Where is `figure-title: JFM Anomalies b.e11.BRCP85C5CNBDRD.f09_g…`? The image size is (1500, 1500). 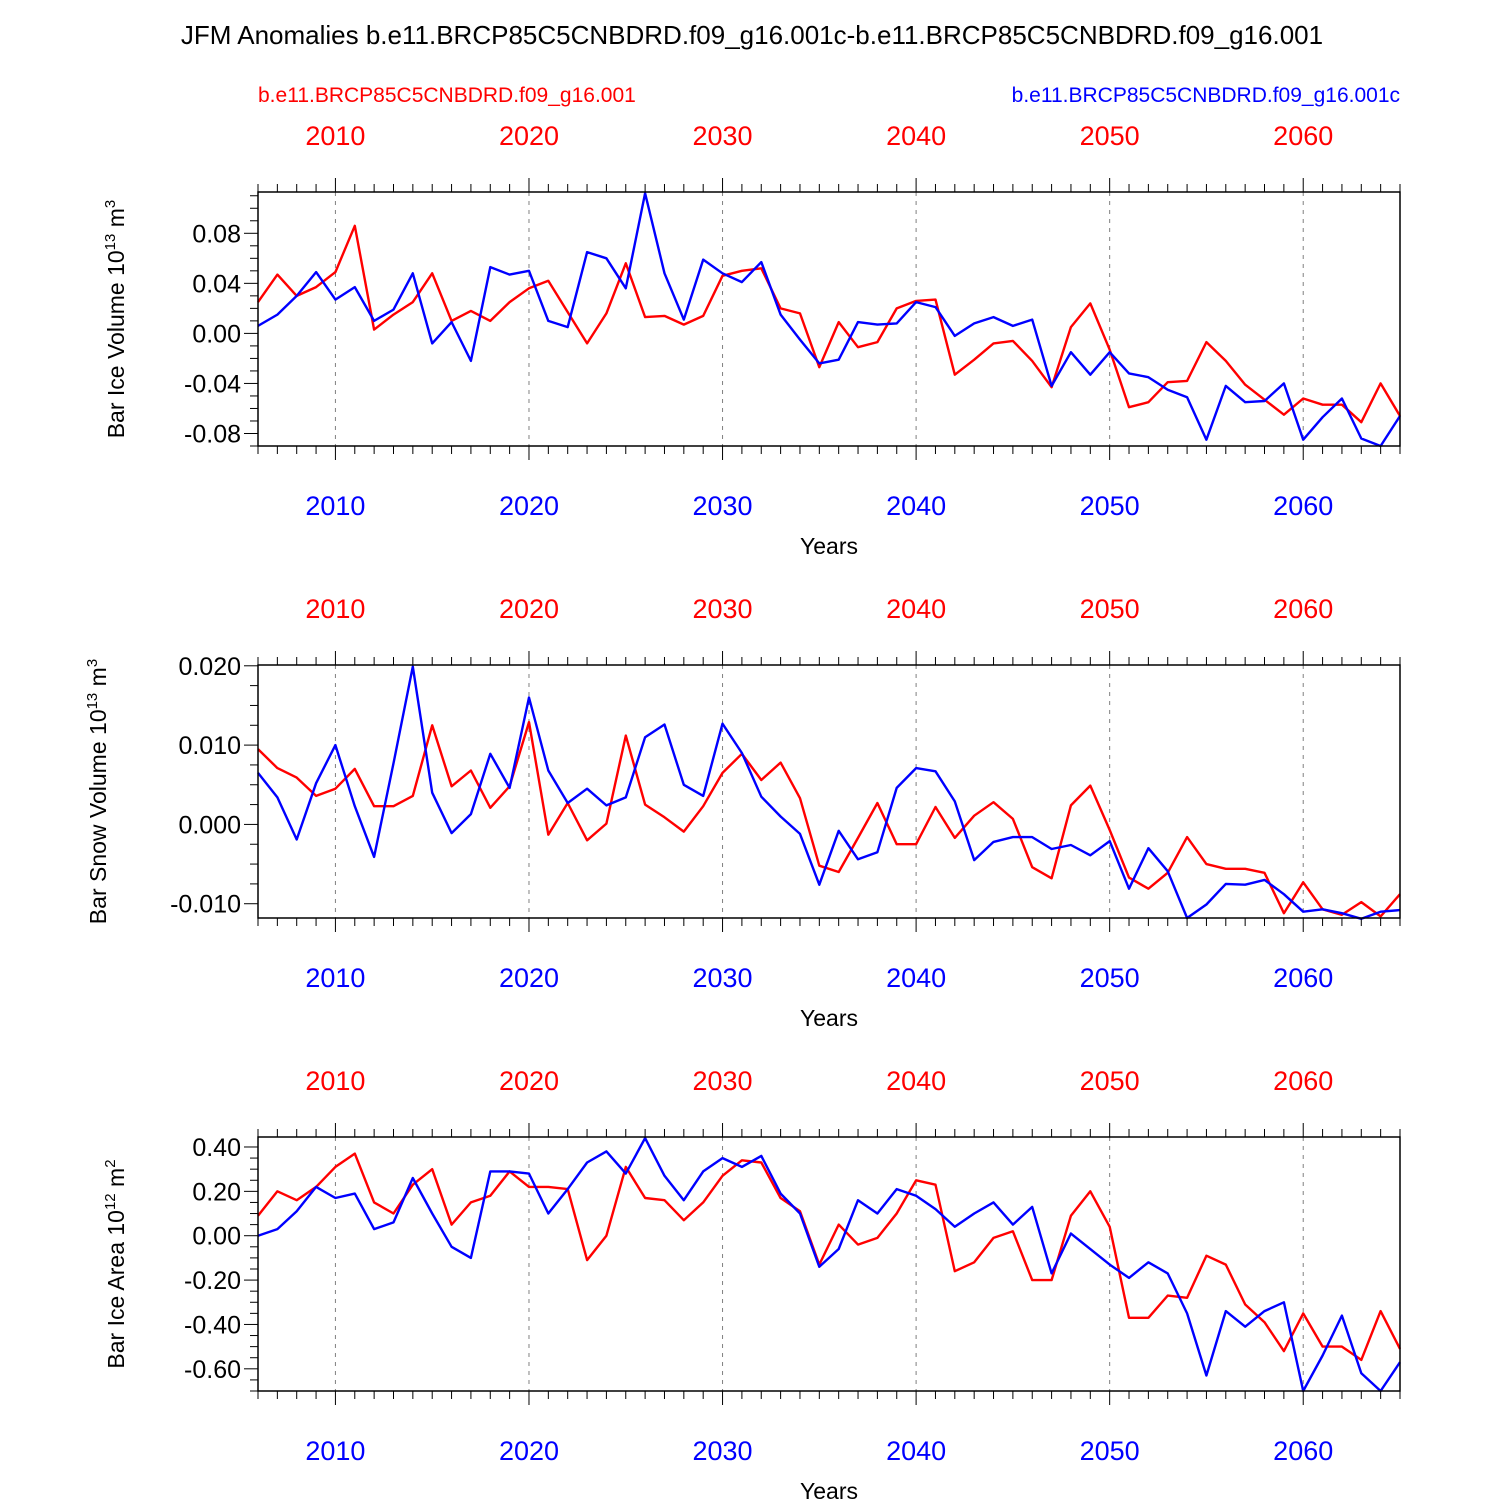
figure-title: JFM Anomalies b.e11.BRCP85C5CNBDRD.f09_g… is located at coordinates (752, 35).